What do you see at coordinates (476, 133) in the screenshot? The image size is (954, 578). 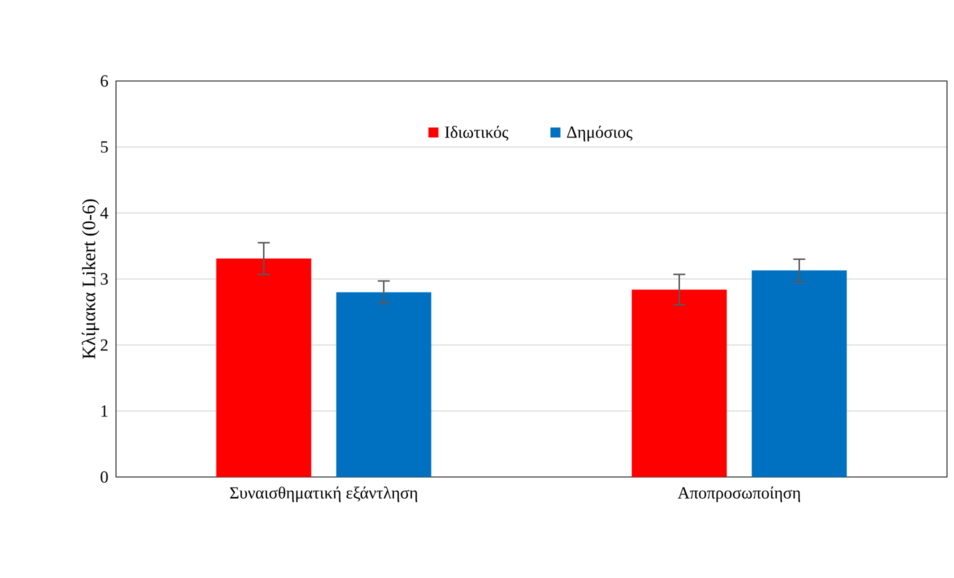 I see `legend-label: Ιδιωτικός` at bounding box center [476, 133].